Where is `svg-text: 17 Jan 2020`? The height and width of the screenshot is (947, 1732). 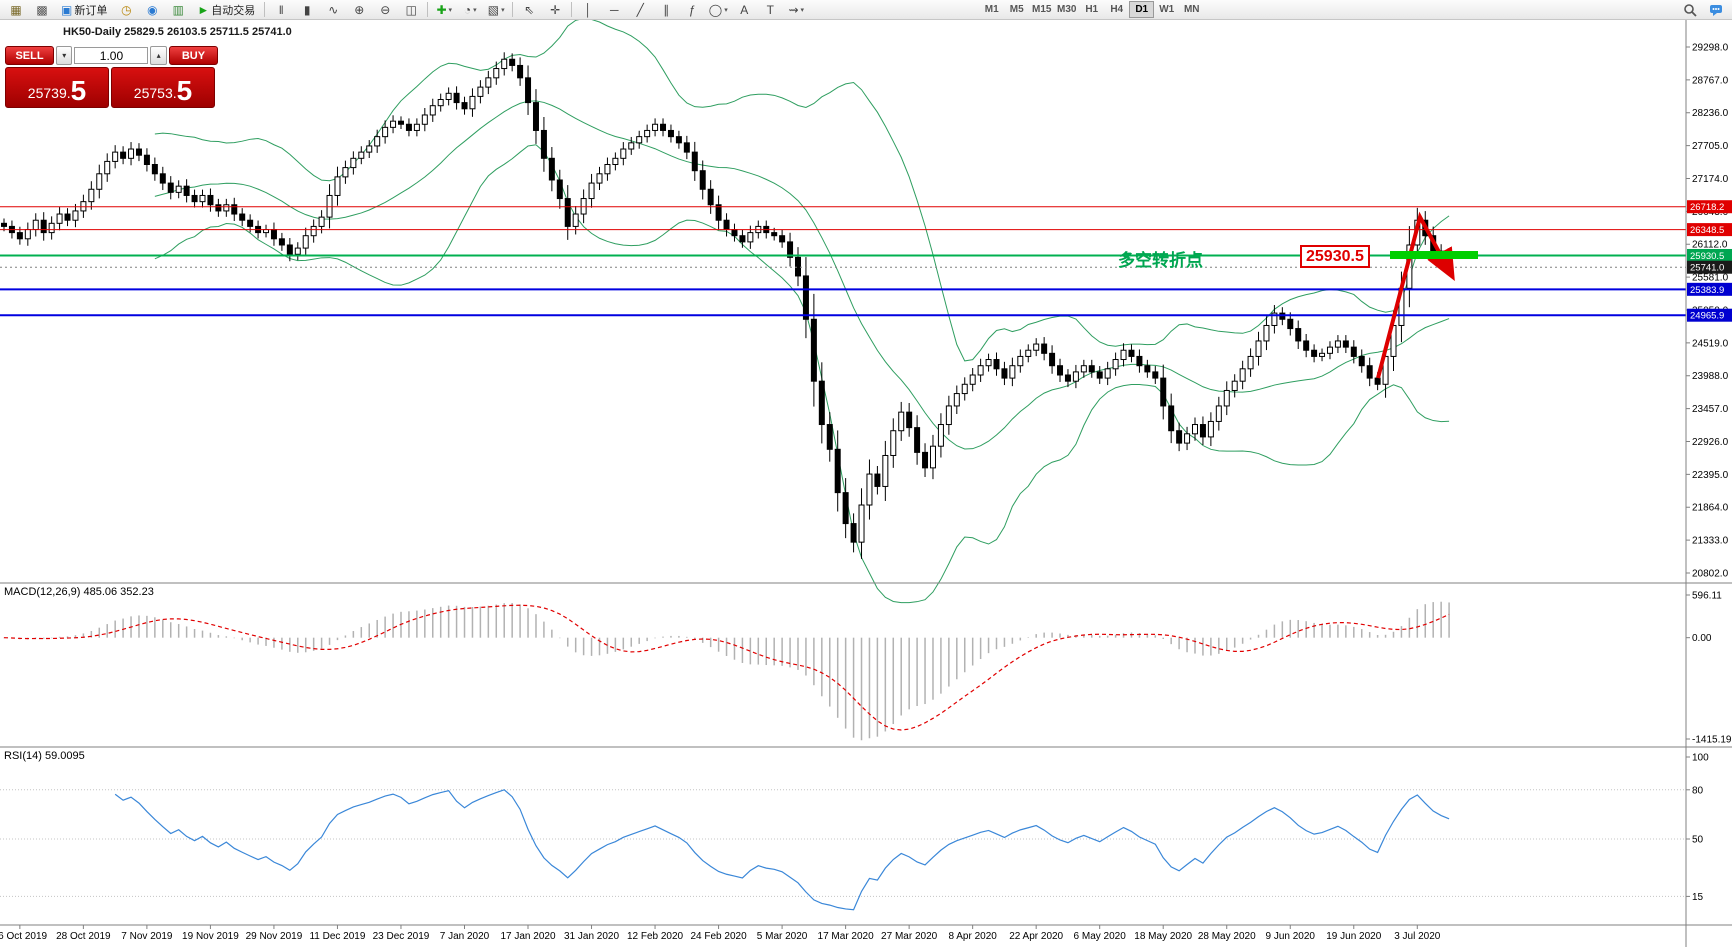
svg-text: 17 Jan 2020 is located at coordinates (527, 936).